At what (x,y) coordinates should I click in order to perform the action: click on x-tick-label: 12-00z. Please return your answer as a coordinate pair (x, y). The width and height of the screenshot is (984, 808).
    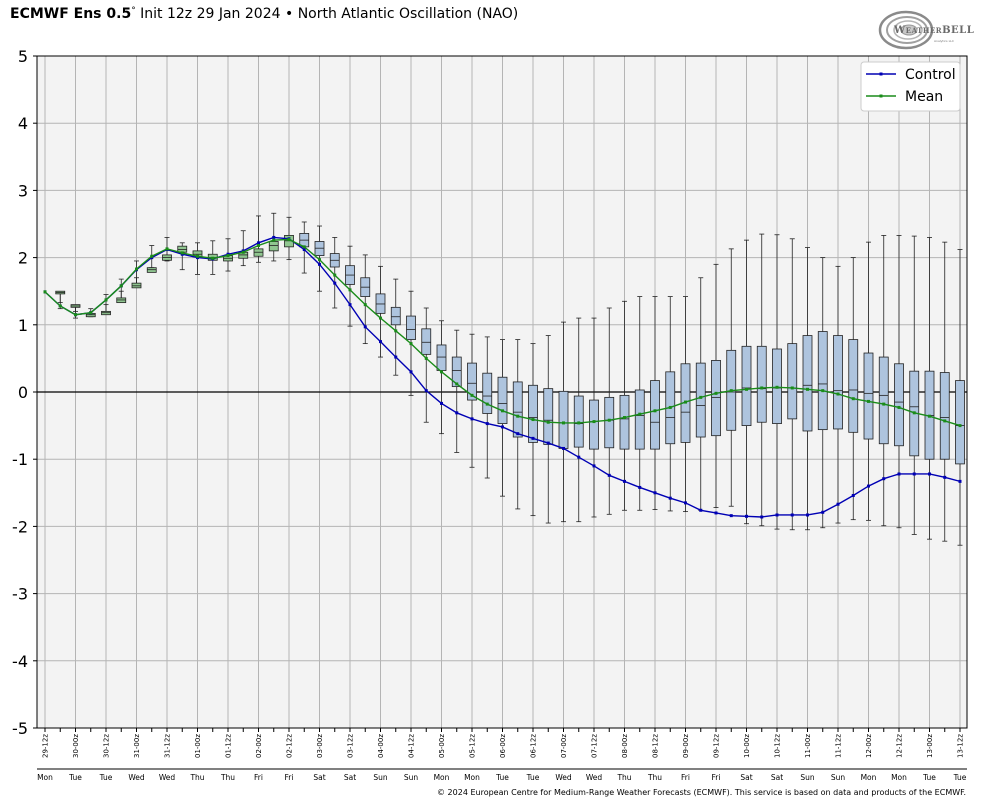
    Looking at the image, I should click on (869, 746).